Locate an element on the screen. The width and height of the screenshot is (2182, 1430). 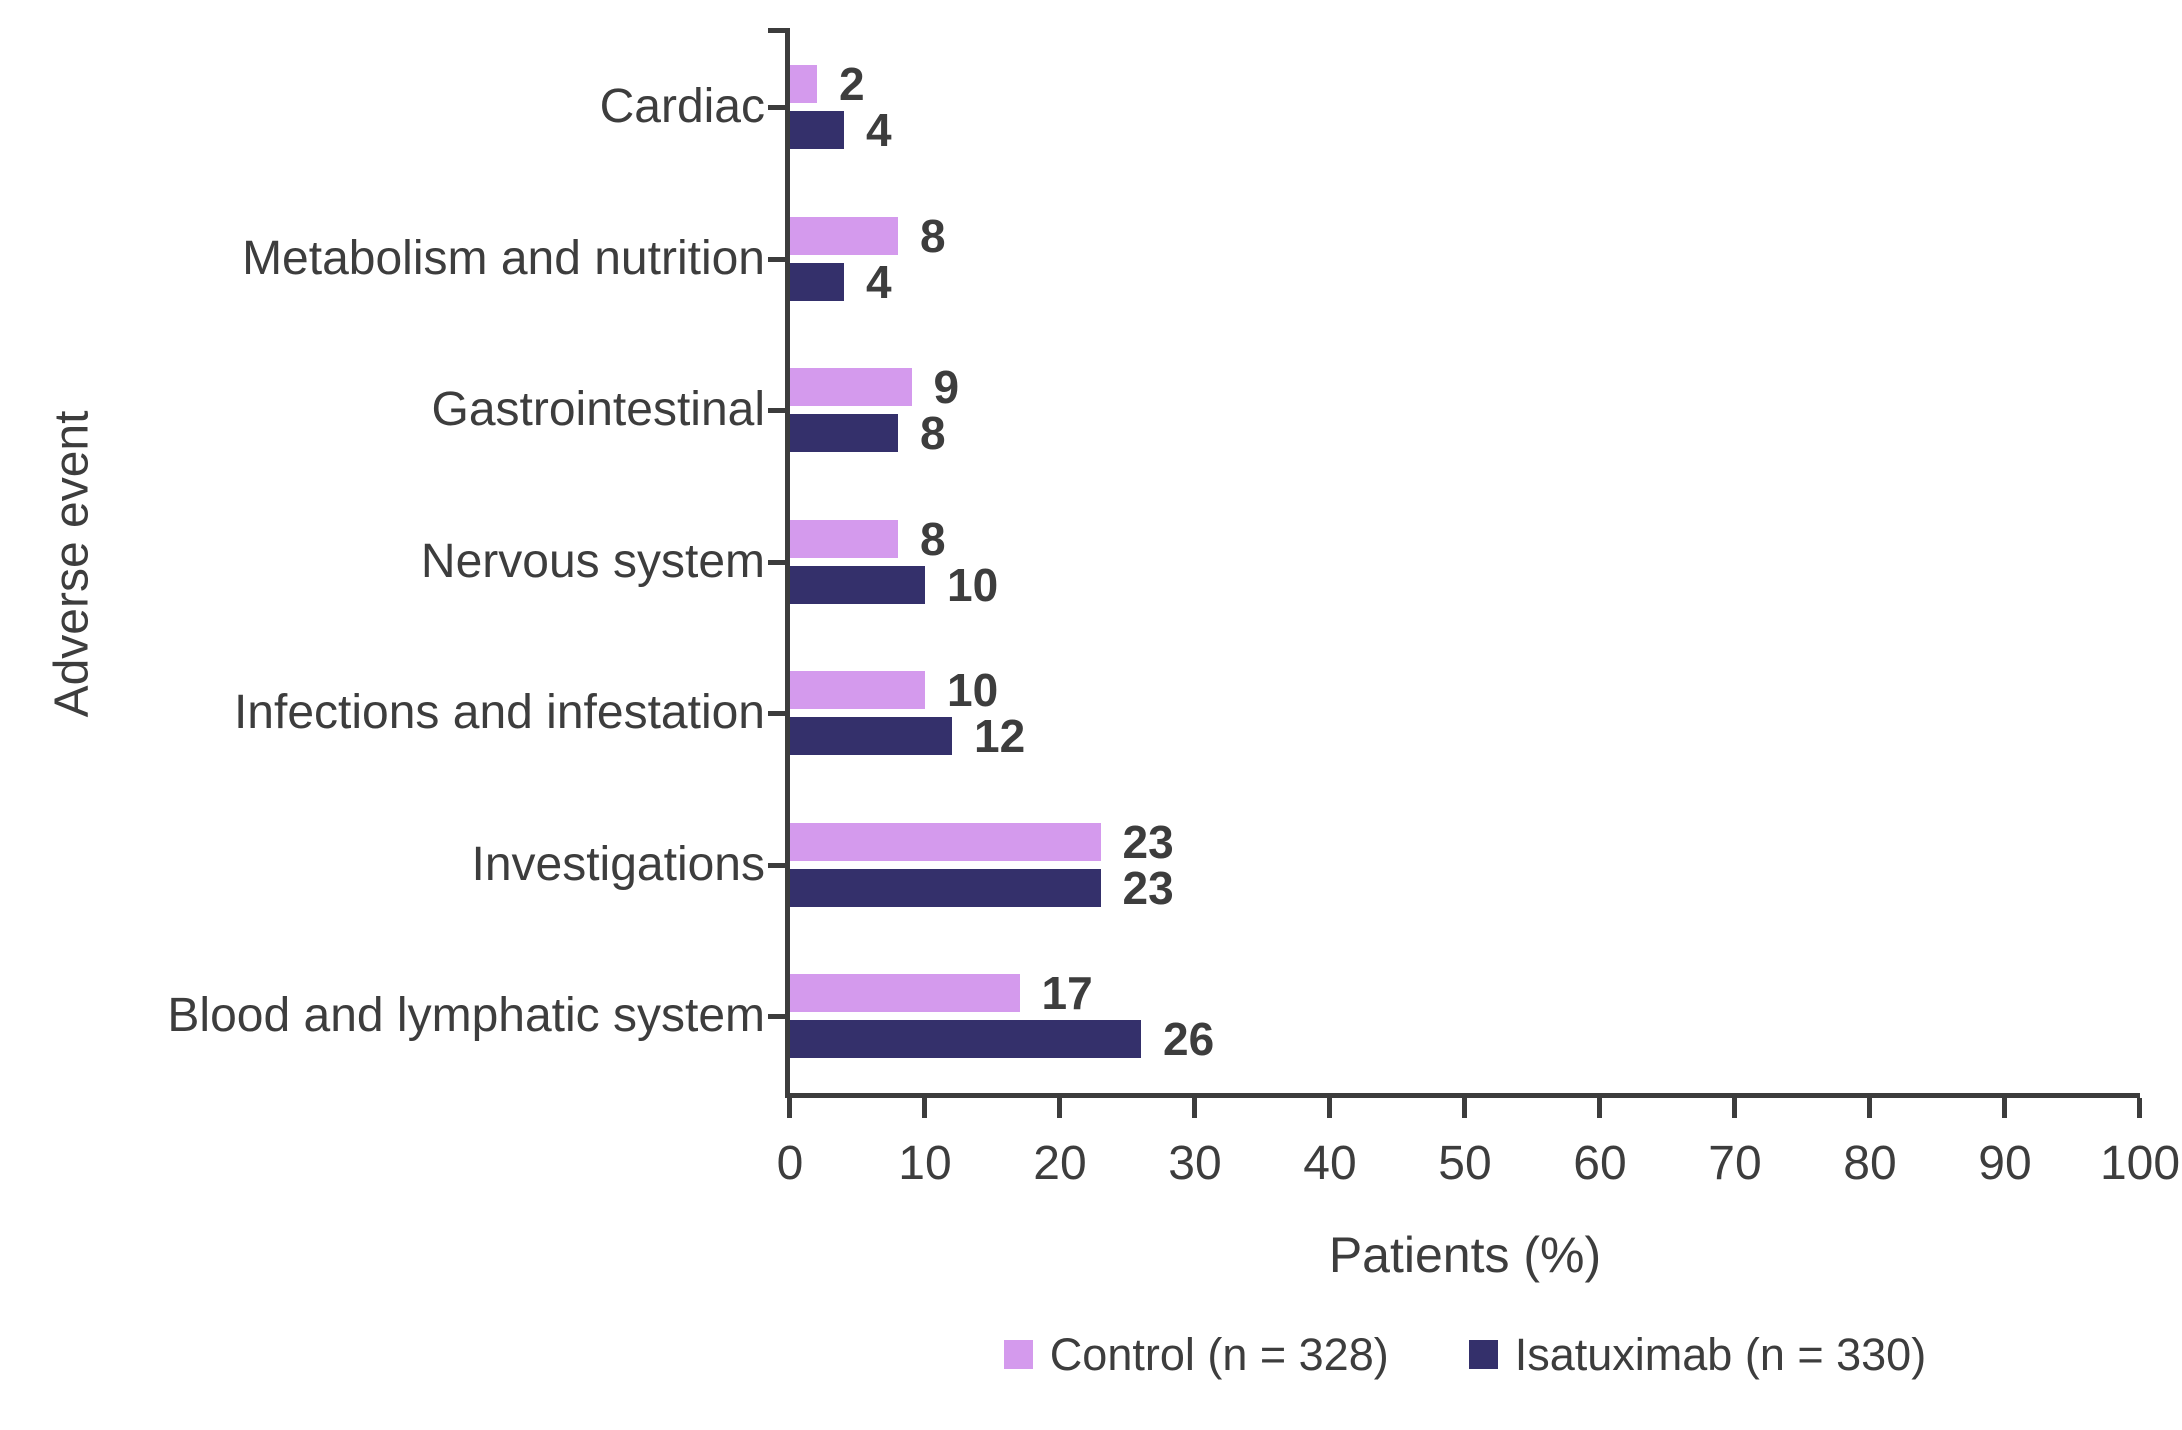
category-label: Blood and lymphatic system is located at coordinates (466, 1015).